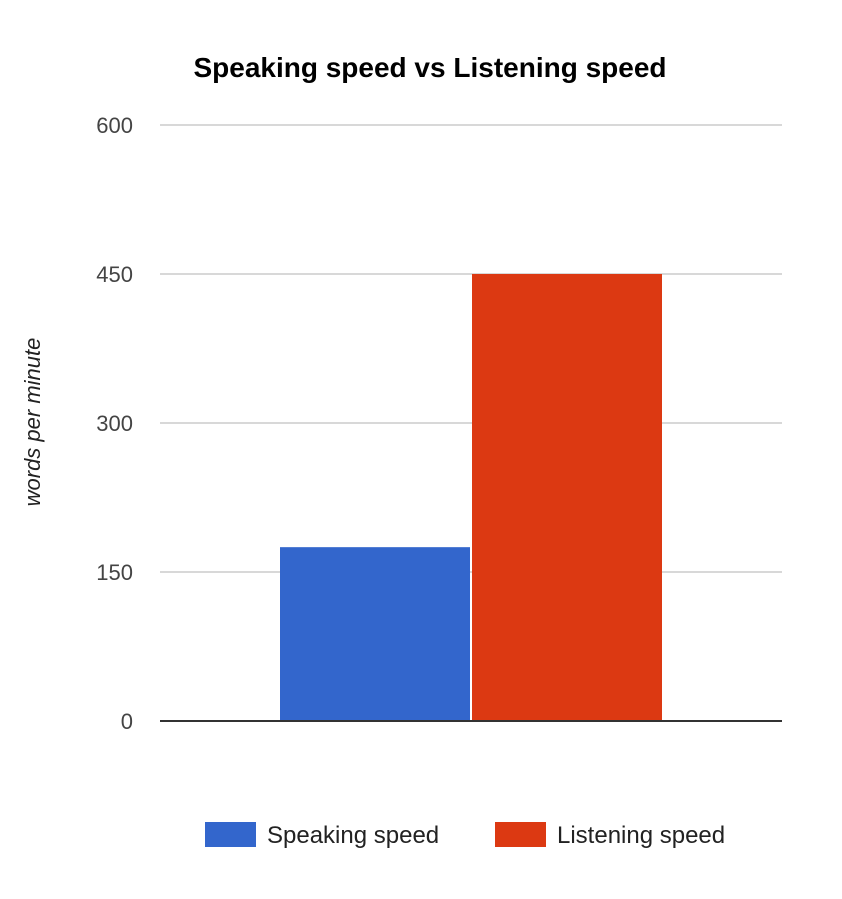 The width and height of the screenshot is (842, 899). What do you see at coordinates (567, 497) in the screenshot?
I see `bar-listening-speed` at bounding box center [567, 497].